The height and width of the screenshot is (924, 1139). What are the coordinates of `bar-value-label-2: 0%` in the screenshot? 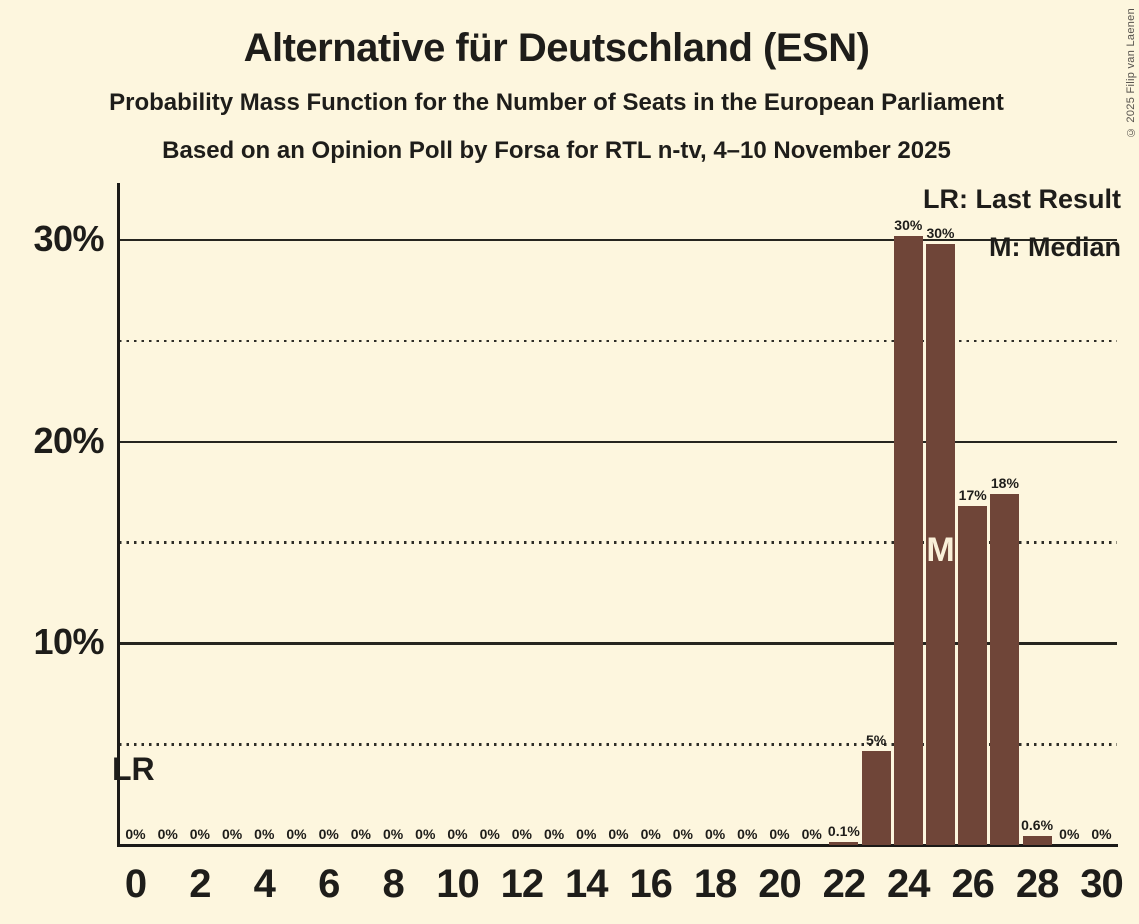 It's located at (199, 834).